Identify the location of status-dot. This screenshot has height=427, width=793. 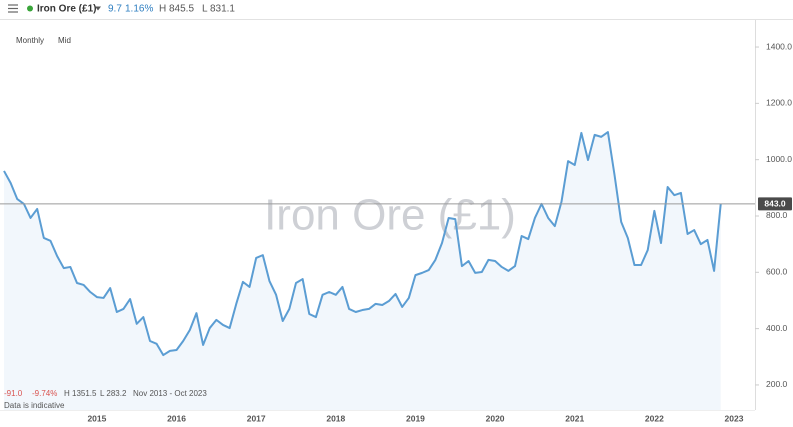
(30, 8).